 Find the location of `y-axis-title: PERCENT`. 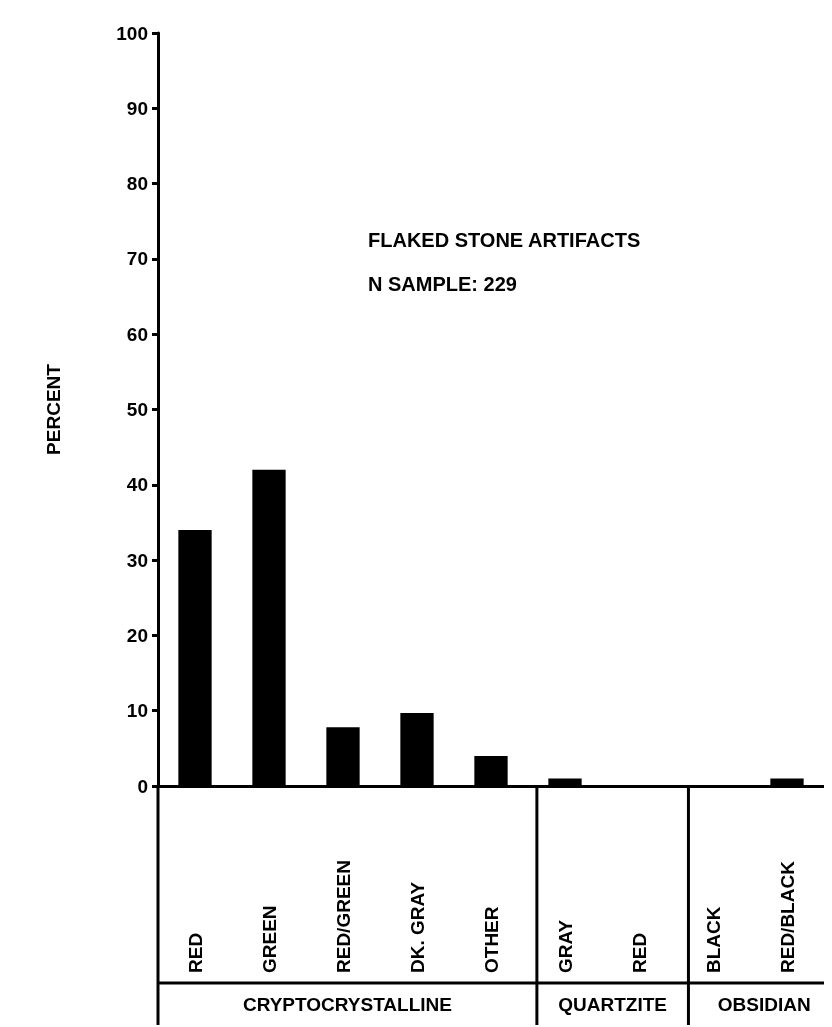

y-axis-title: PERCENT is located at coordinates (53, 409).